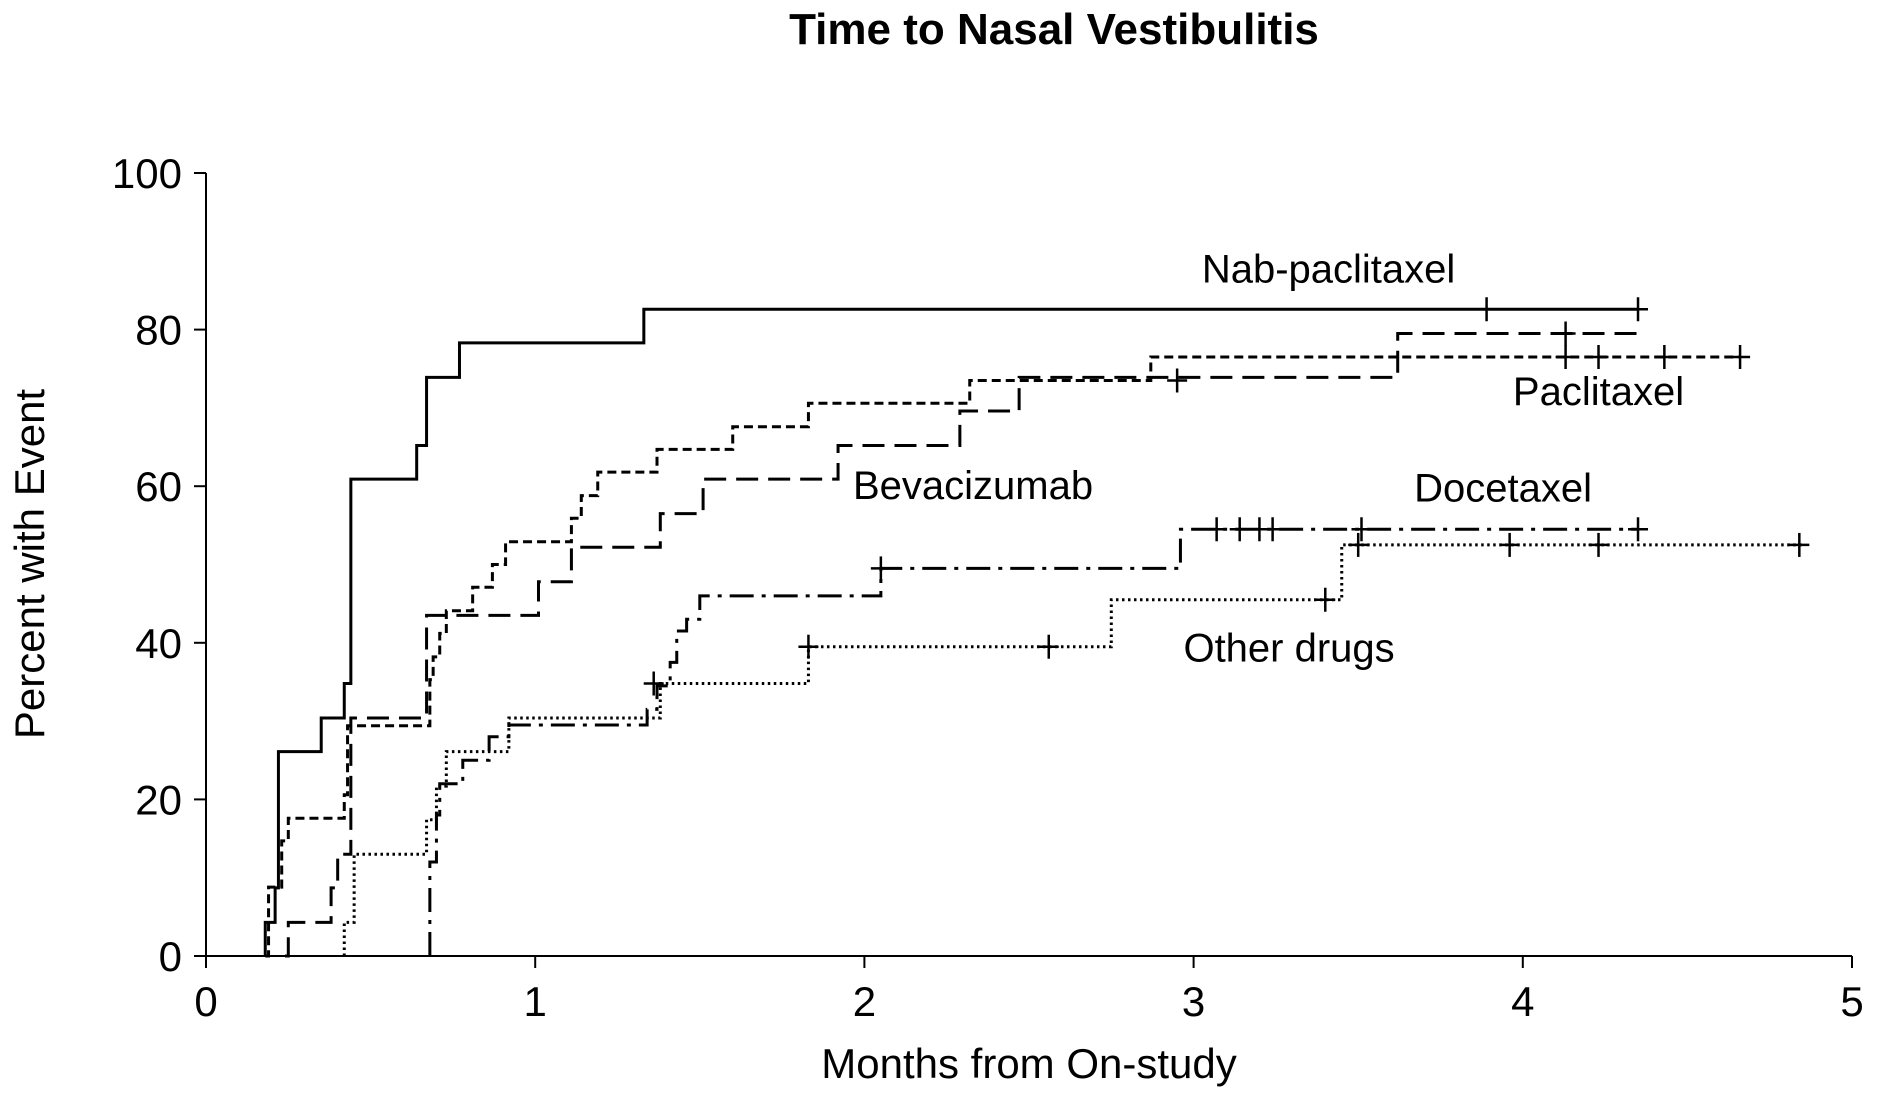  What do you see at coordinates (1503, 489) in the screenshot?
I see `series-label-docetaxel: Docetaxel` at bounding box center [1503, 489].